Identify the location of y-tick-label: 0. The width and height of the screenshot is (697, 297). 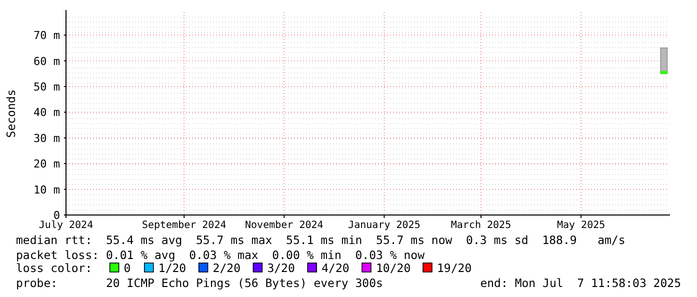
(56, 215).